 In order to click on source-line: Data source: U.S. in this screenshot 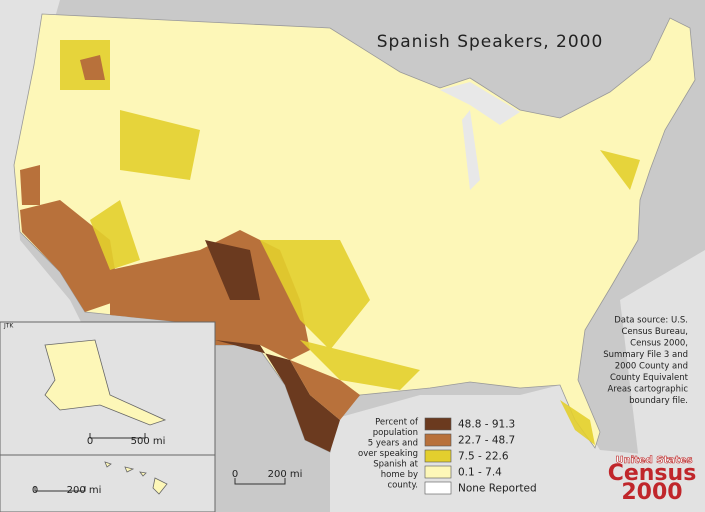, I will do `click(651, 321)`.